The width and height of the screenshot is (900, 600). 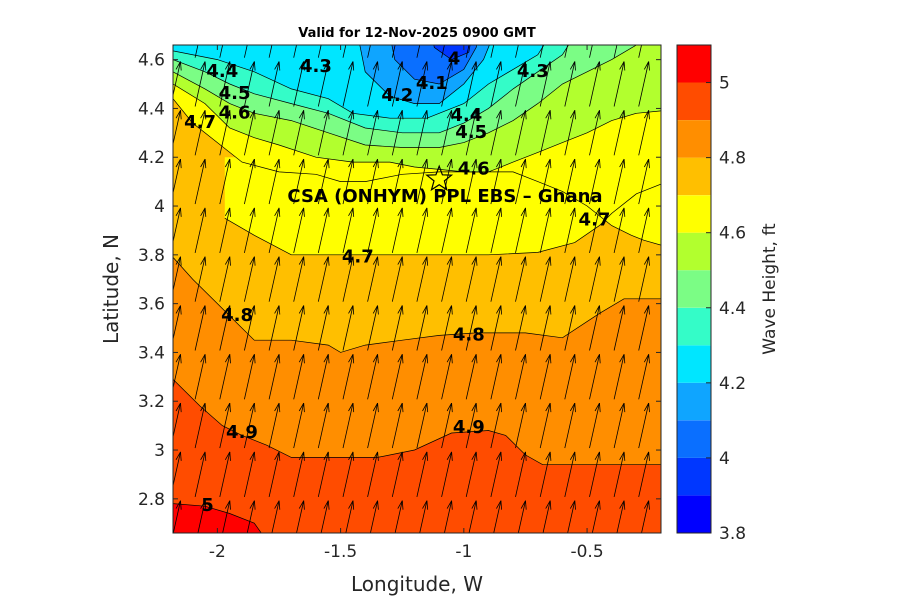 I want to click on x-tick-label: -0.5, so click(x=586, y=552).